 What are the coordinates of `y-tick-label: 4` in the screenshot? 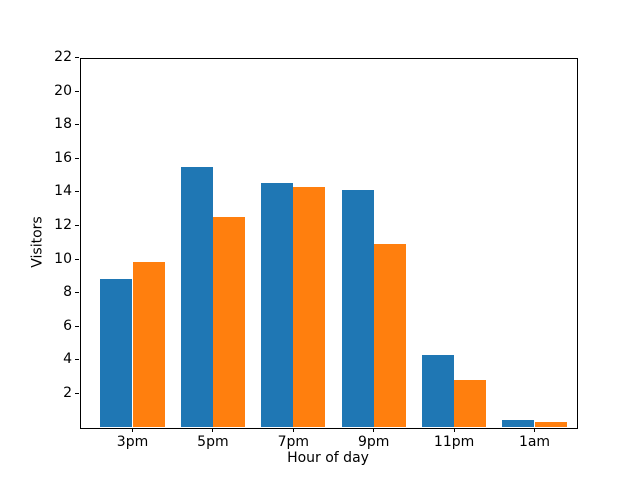 It's located at (67, 359).